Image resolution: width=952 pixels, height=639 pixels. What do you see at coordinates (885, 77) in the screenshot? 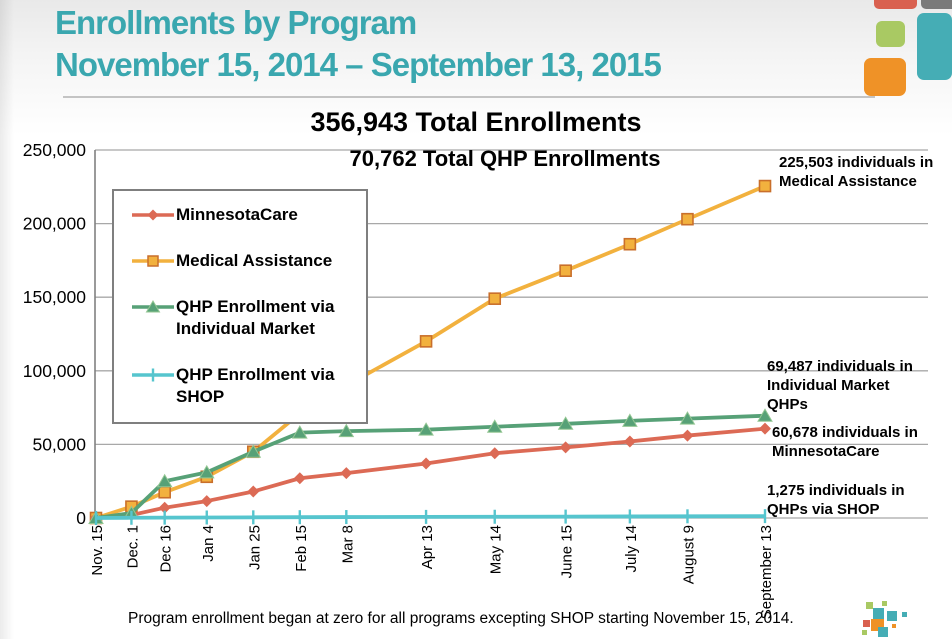
I see `decor-square-orange` at bounding box center [885, 77].